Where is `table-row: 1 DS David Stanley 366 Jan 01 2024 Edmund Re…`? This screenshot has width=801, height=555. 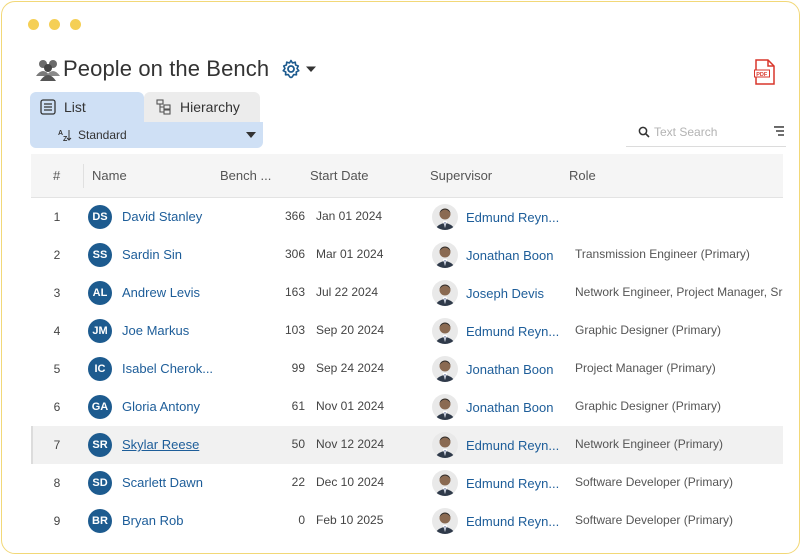
table-row: 1 DS David Stanley 366 Jan 01 2024 Edmund Re… is located at coordinates (407, 217).